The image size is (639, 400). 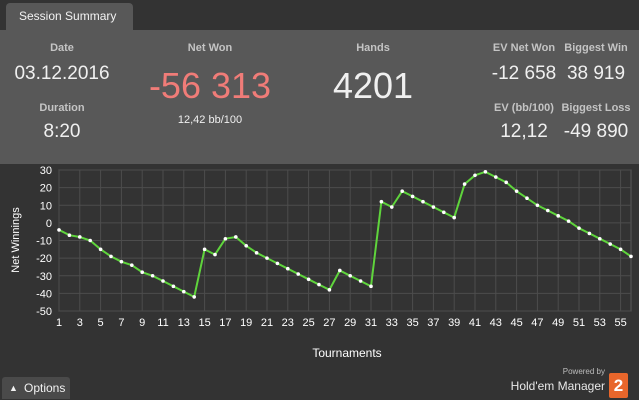 I want to click on y-tick-label: 20, so click(x=46, y=189).